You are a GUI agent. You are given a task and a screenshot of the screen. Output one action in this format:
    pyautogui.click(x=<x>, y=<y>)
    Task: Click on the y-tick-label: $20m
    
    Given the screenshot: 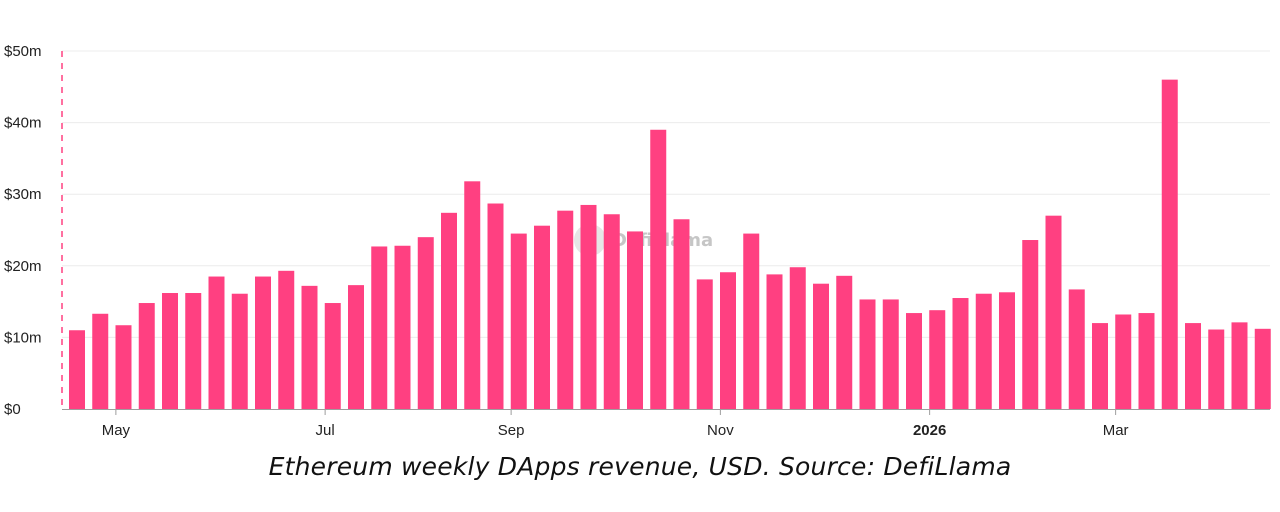 What is the action you would take?
    pyautogui.click(x=23, y=266)
    